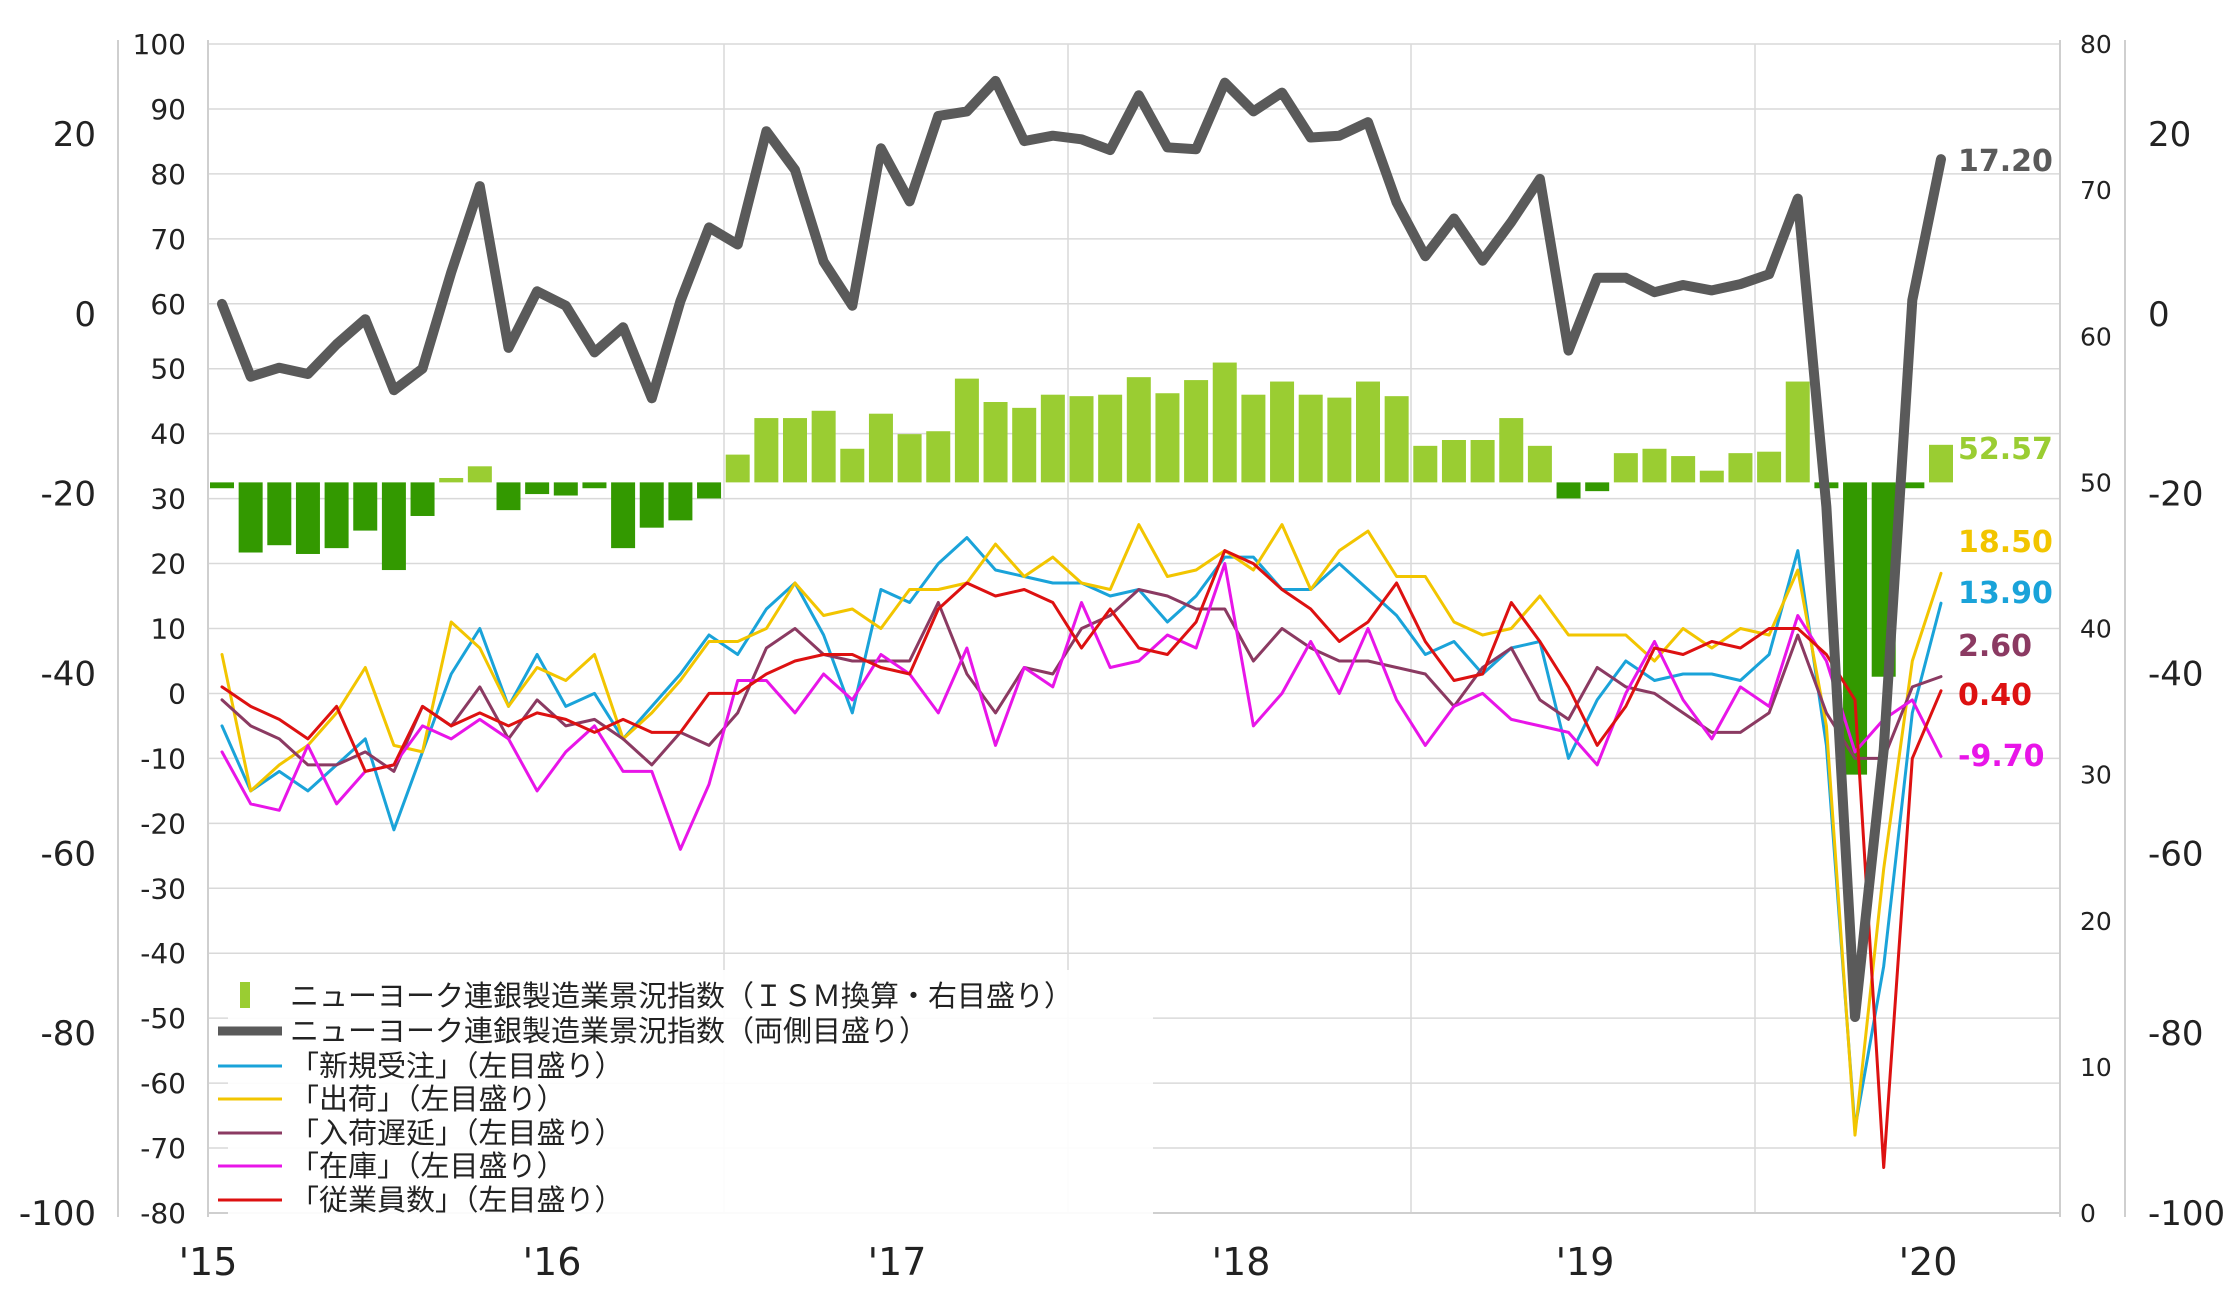 The height and width of the screenshot is (1306, 2235). I want to click on end-labels: 52.57 17.20 13.90 18.50 2.60 -9.70 0.40, so click(2005, 459).